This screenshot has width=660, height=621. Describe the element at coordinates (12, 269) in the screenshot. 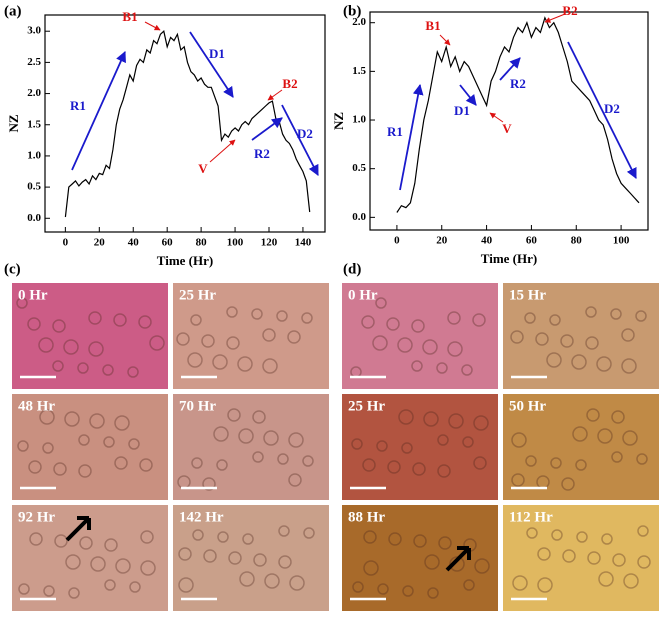

I see `panel-label: (c)` at that location.